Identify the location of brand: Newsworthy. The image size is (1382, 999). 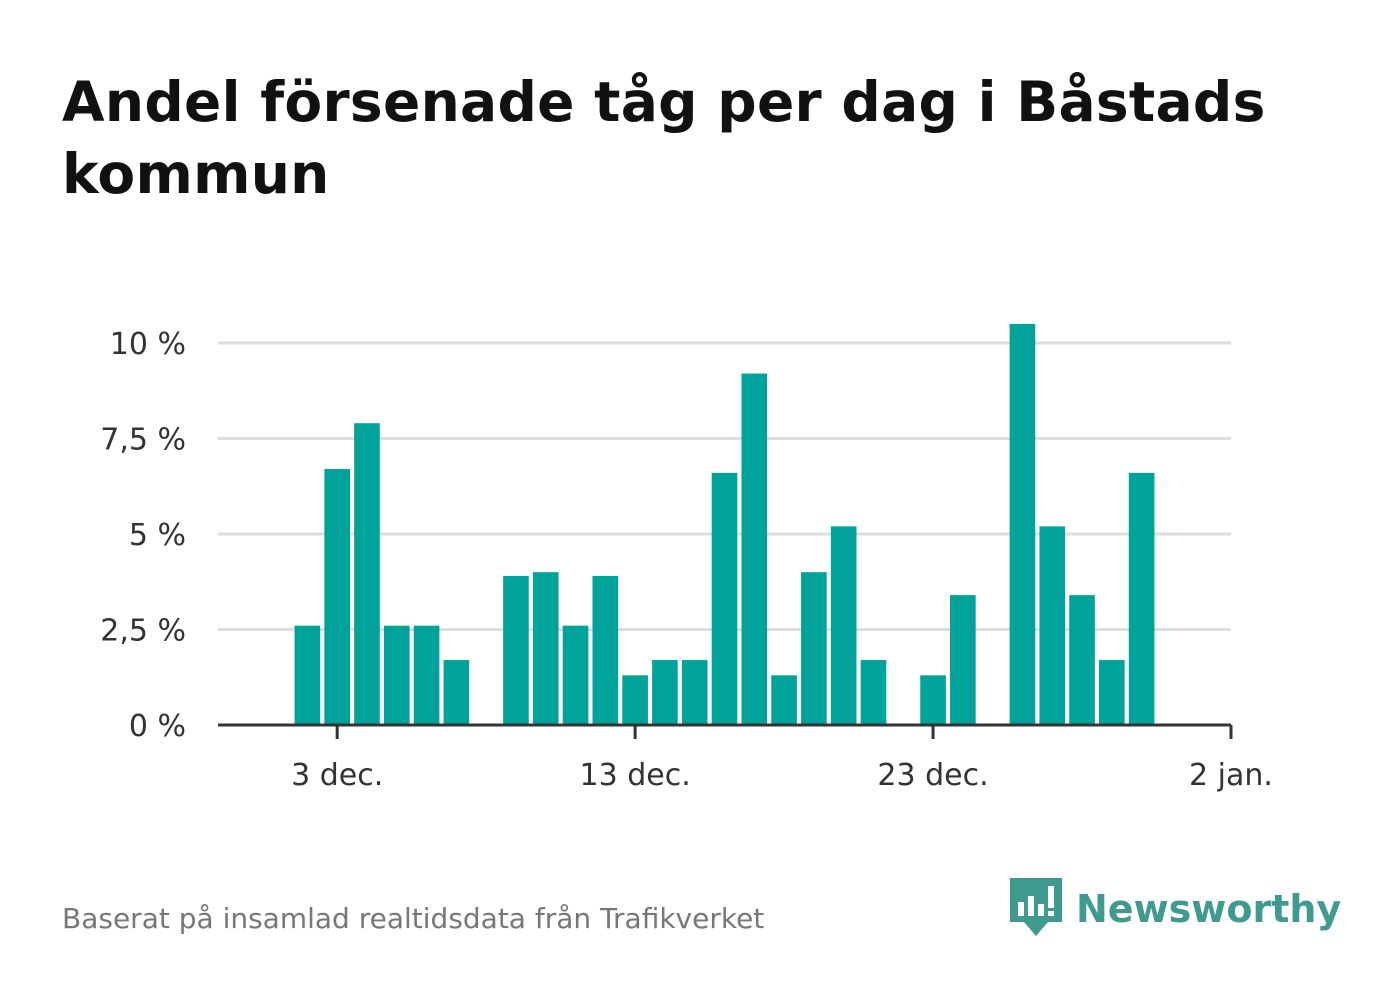
(1175, 909).